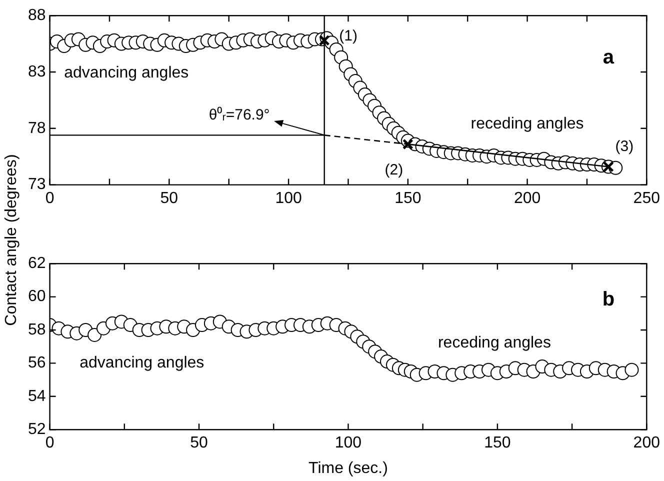 This screenshot has height=481, width=664. I want to click on annotation: a, so click(608, 57).